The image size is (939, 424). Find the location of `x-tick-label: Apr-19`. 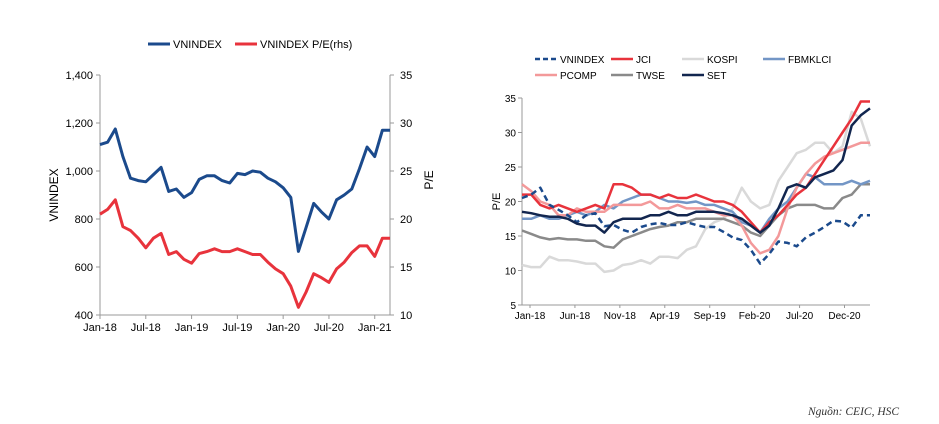

x-tick-label: Apr-19 is located at coordinates (665, 316).